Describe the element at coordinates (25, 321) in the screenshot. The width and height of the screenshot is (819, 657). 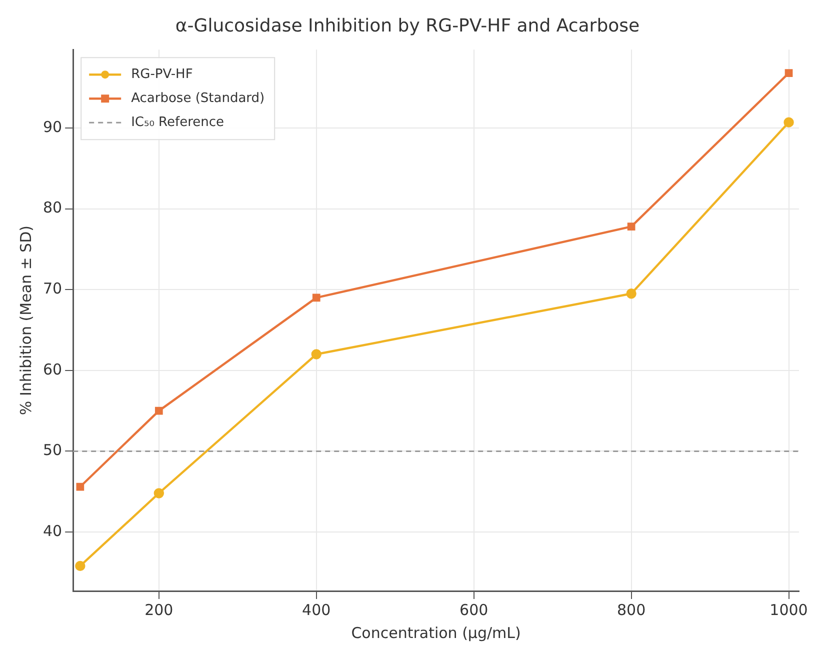
I see `y-axis-title: % Inhibition (Mean ± SD)` at that location.